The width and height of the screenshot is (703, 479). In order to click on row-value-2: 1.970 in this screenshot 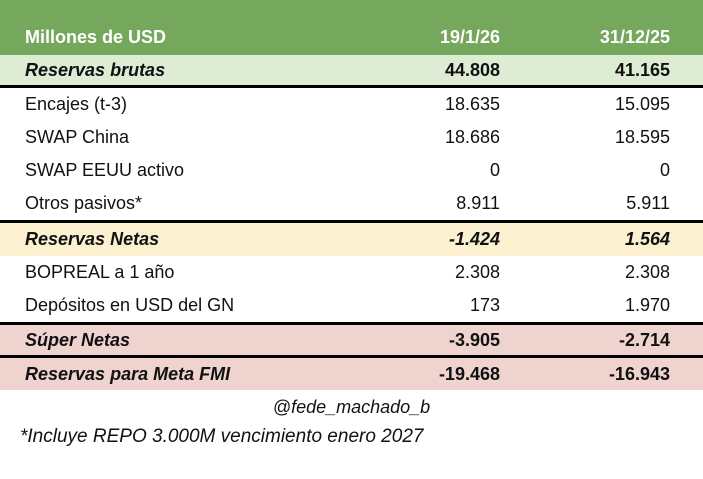, I will do `click(647, 305)`.